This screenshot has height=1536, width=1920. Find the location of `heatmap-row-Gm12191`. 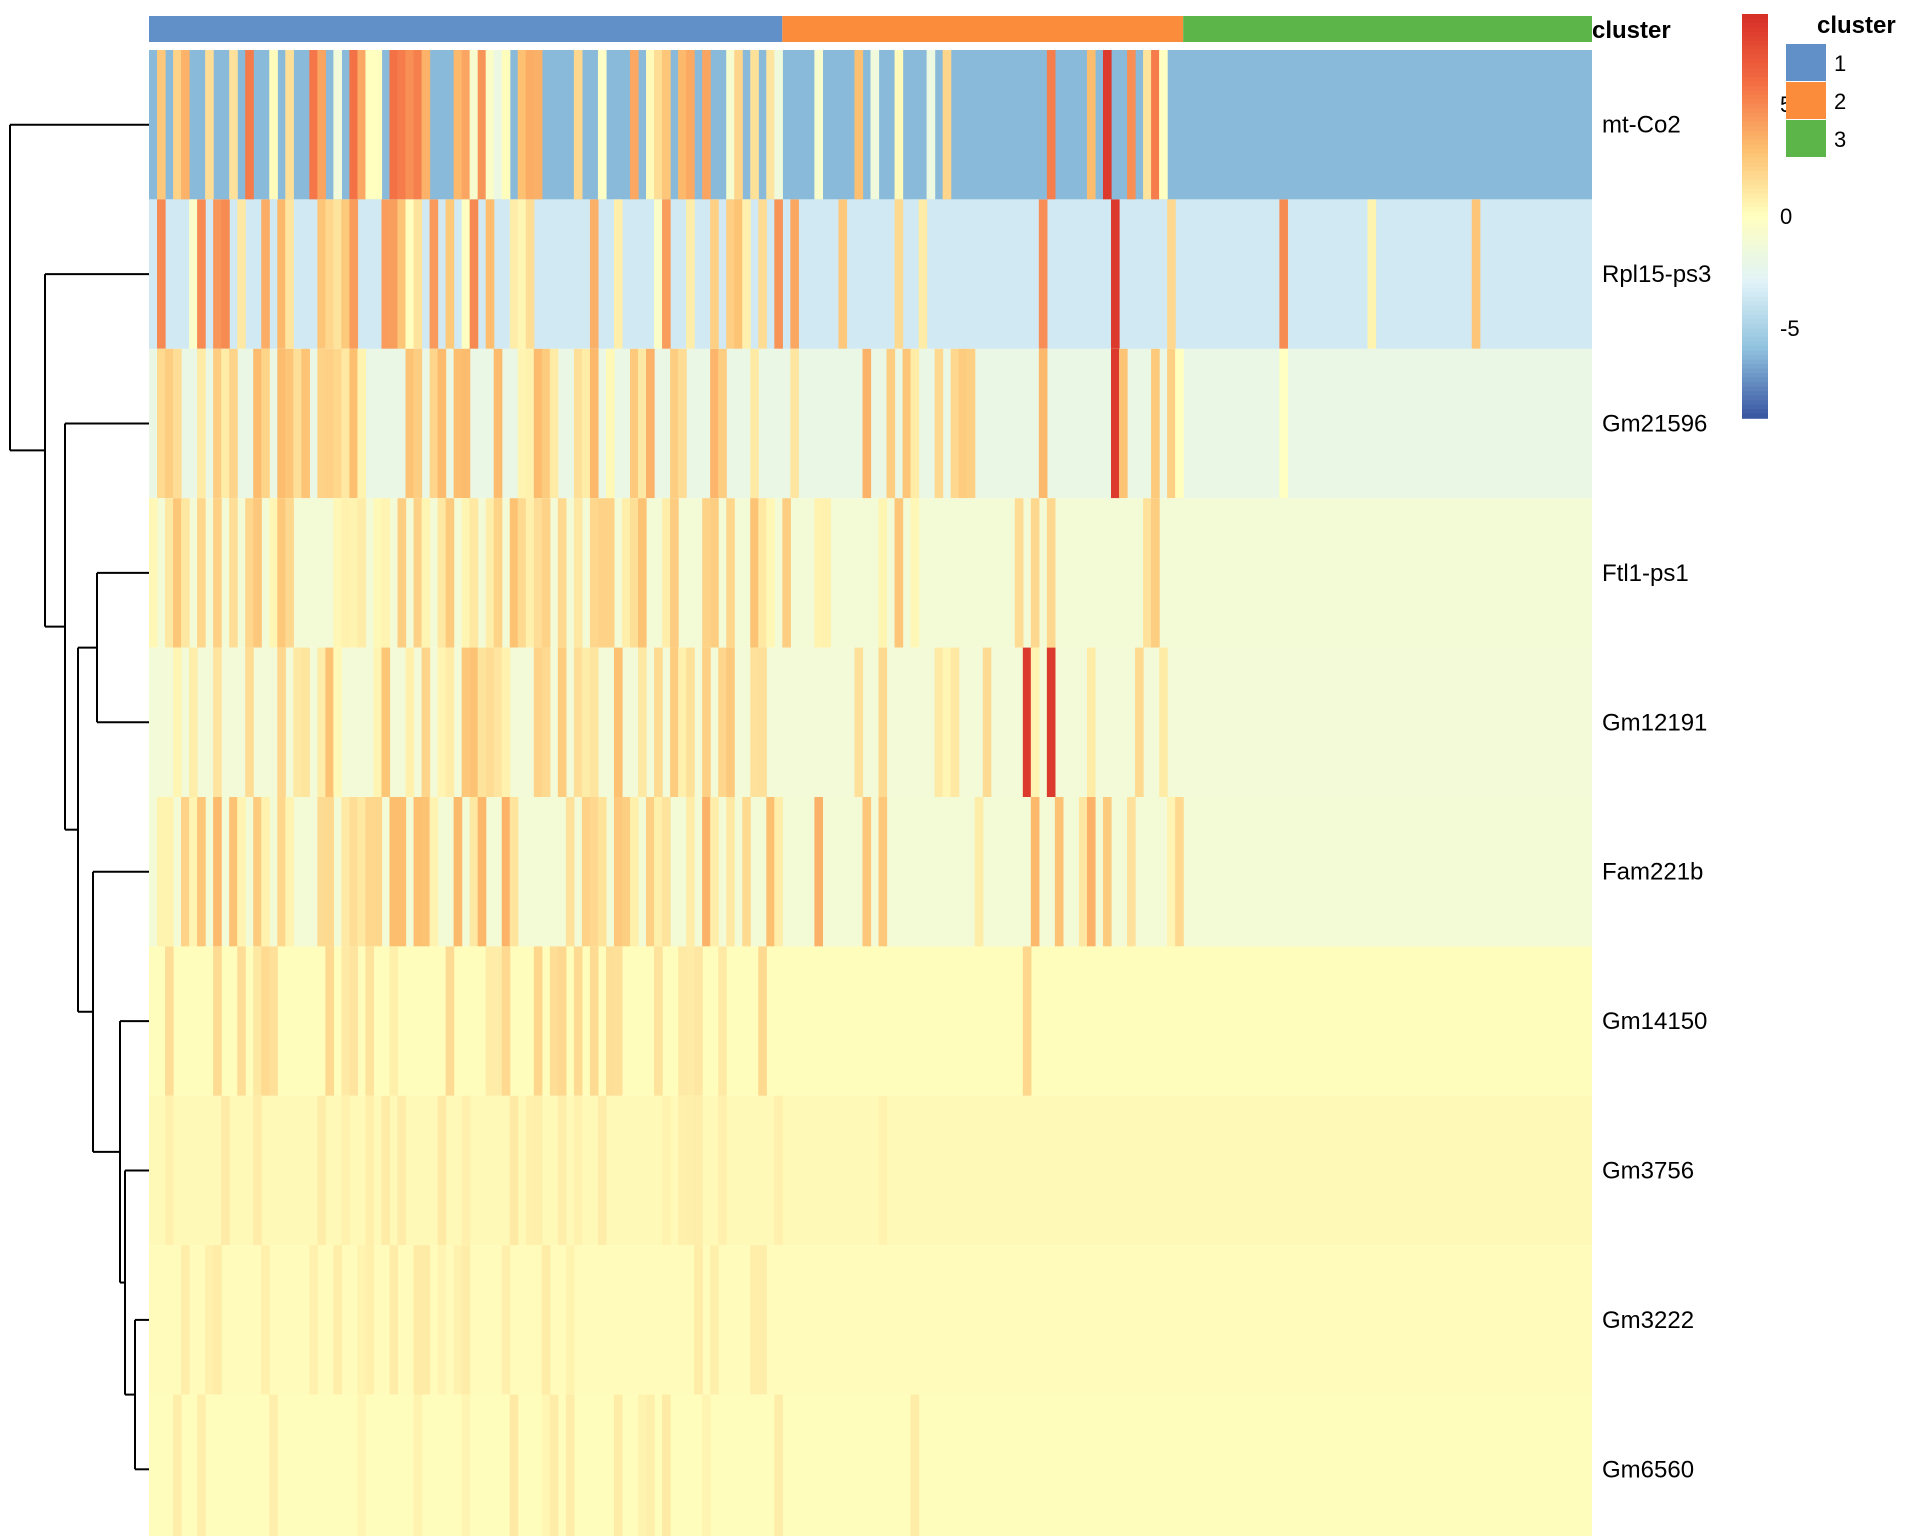

heatmap-row-Gm12191 is located at coordinates (870, 722).